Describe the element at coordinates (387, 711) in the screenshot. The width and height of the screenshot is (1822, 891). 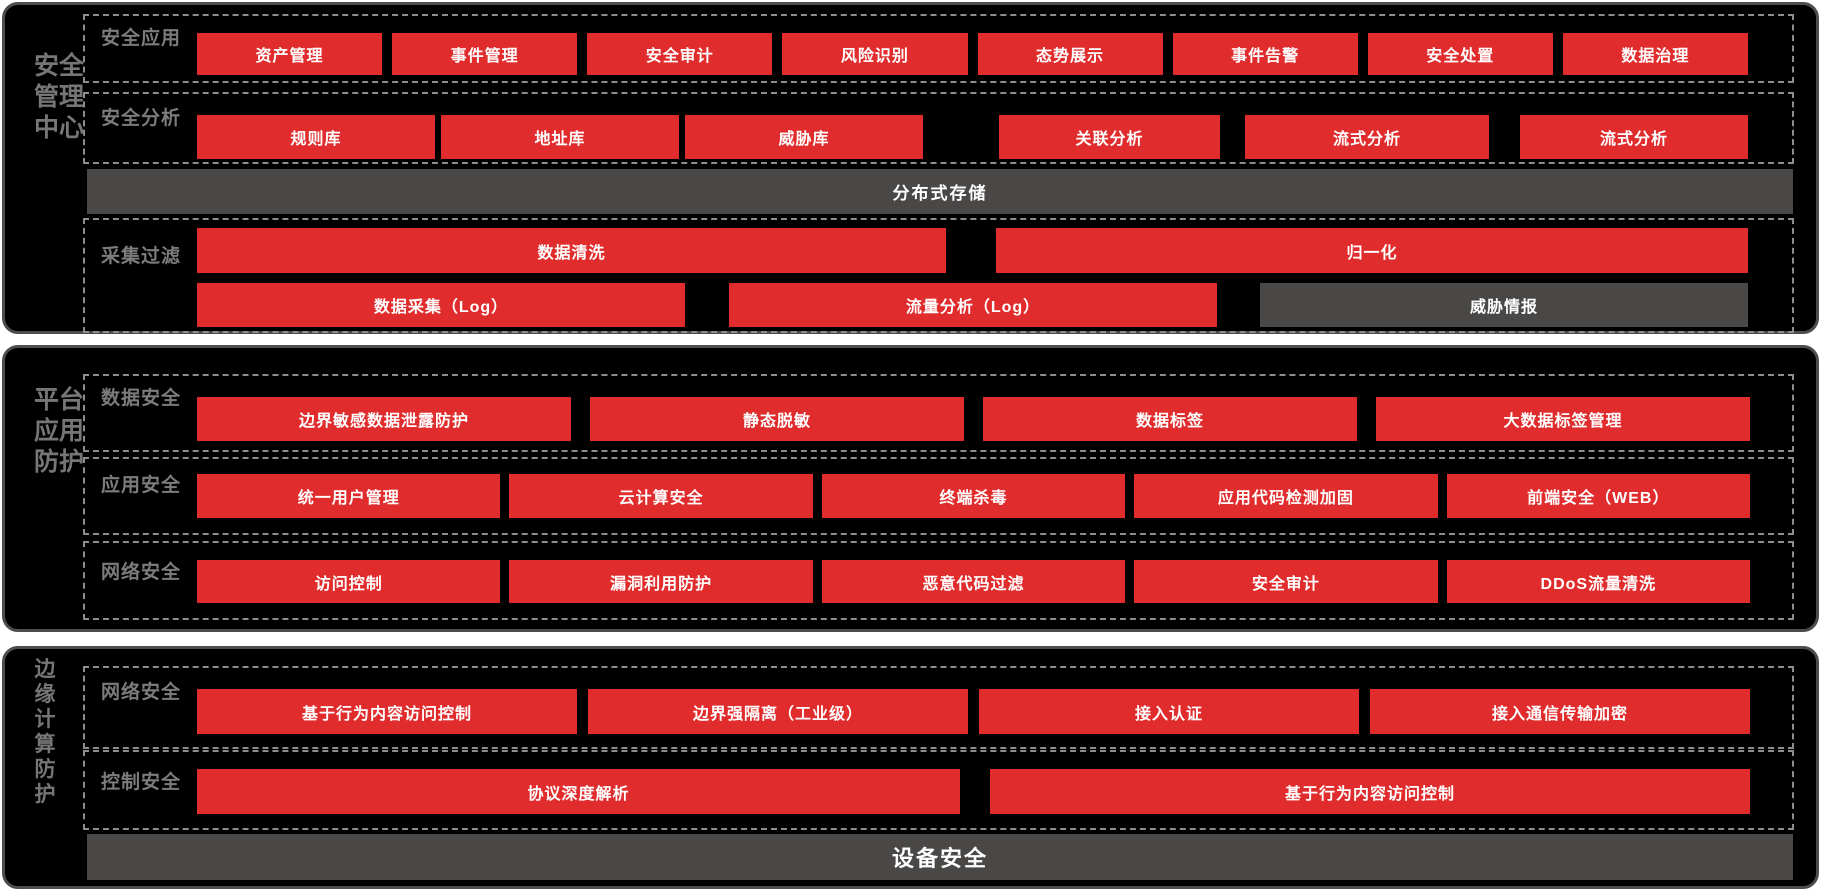
I see `box-behavior-content-access-control-1: 基于行为内容访问控制` at that location.